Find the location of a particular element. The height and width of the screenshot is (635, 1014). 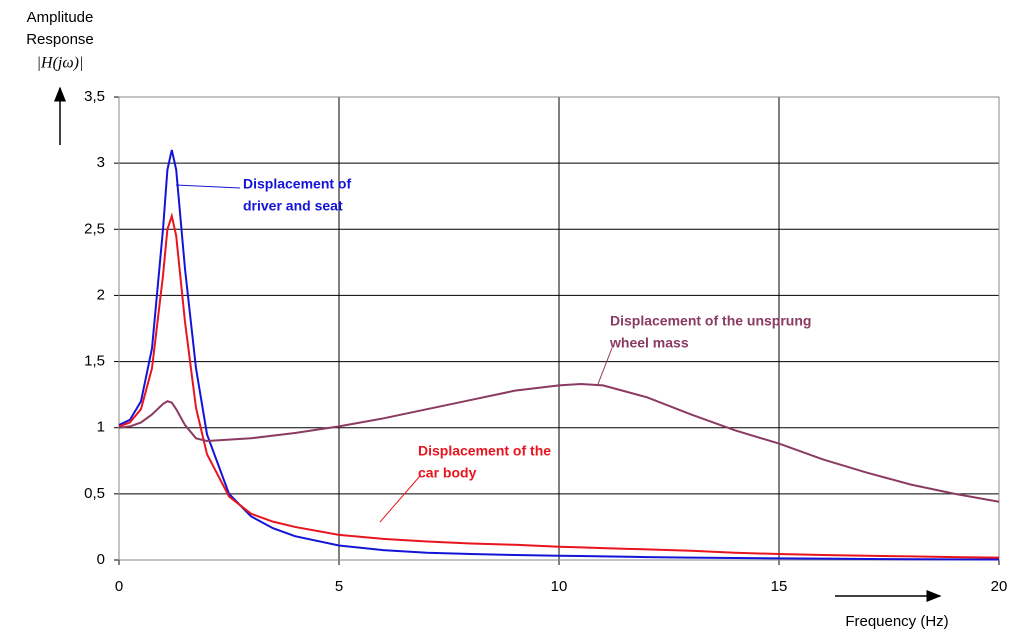

y-tick-label: 0,5 is located at coordinates (94, 493).